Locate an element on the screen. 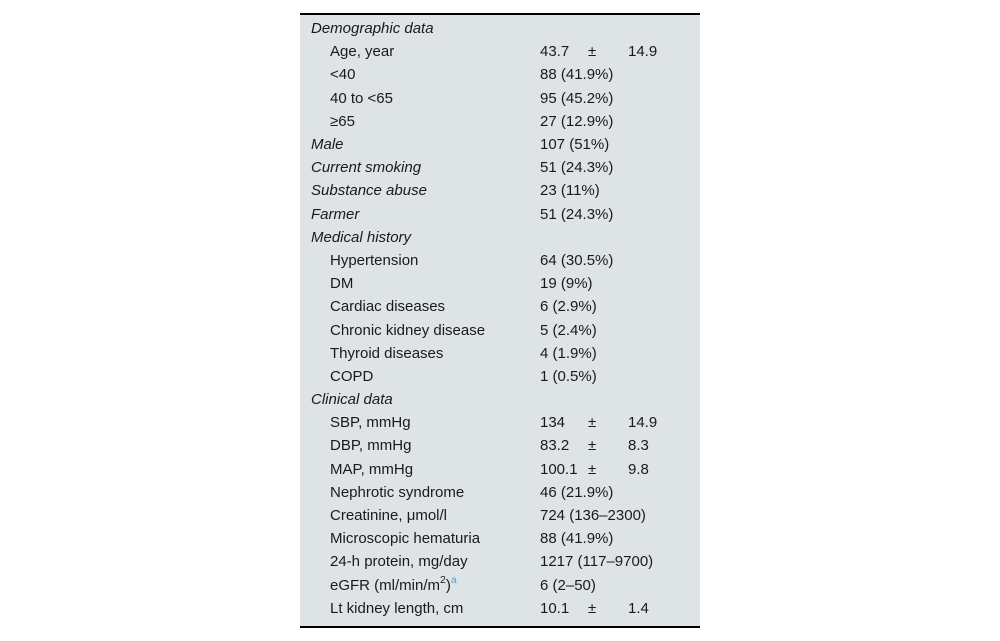 This screenshot has width=1000, height=641. table-row: DM 19 (9%) is located at coordinates (500, 283).